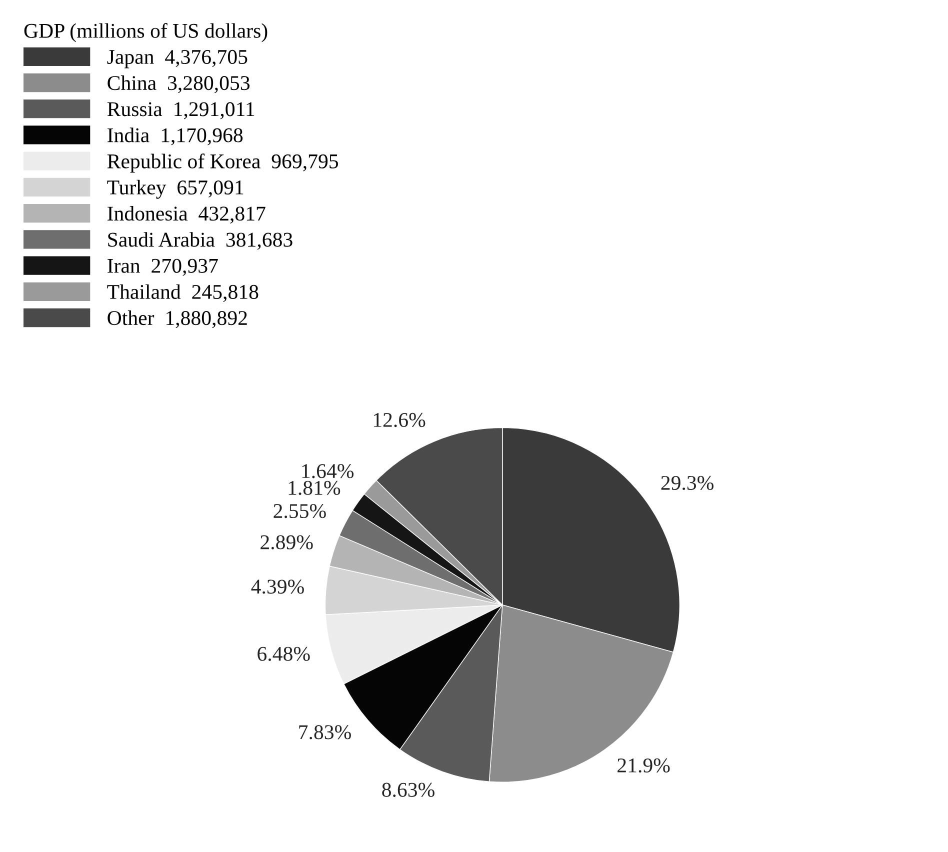  Describe the element at coordinates (187, 215) in the screenshot. I see `legend-label: Indonesia 432,817` at that location.